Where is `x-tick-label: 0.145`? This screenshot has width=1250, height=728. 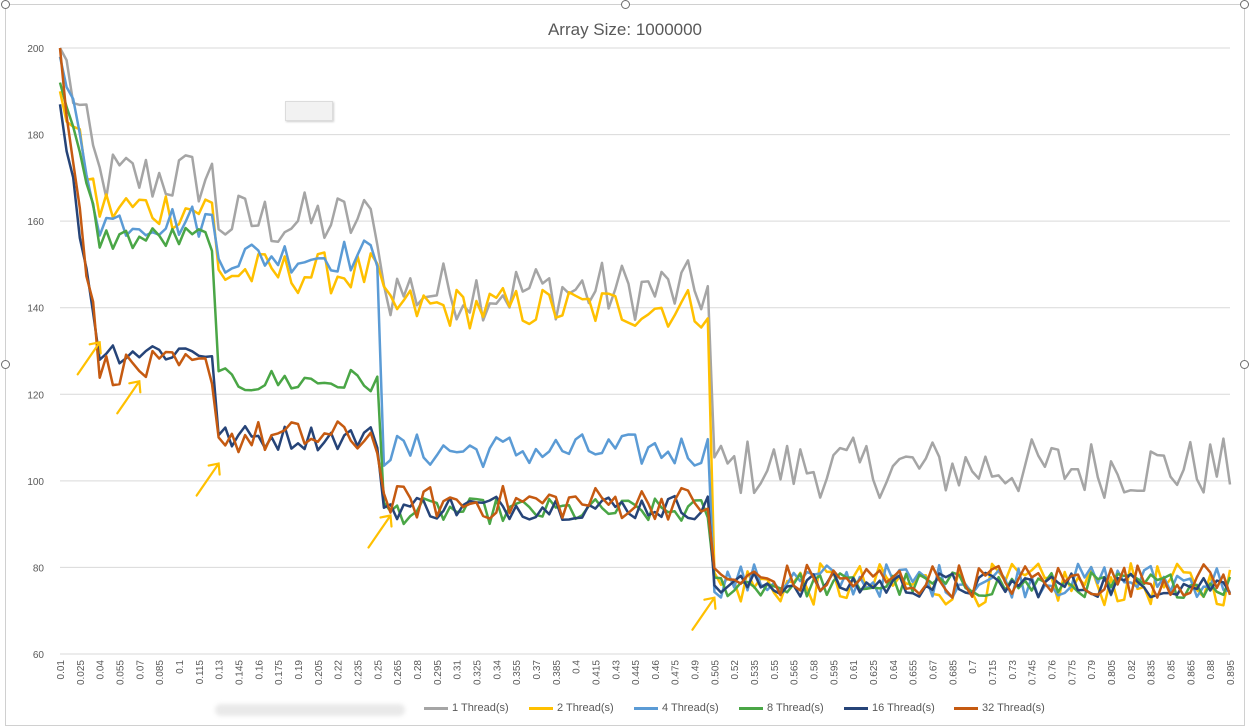 x-tick-label: 0.145 is located at coordinates (239, 672).